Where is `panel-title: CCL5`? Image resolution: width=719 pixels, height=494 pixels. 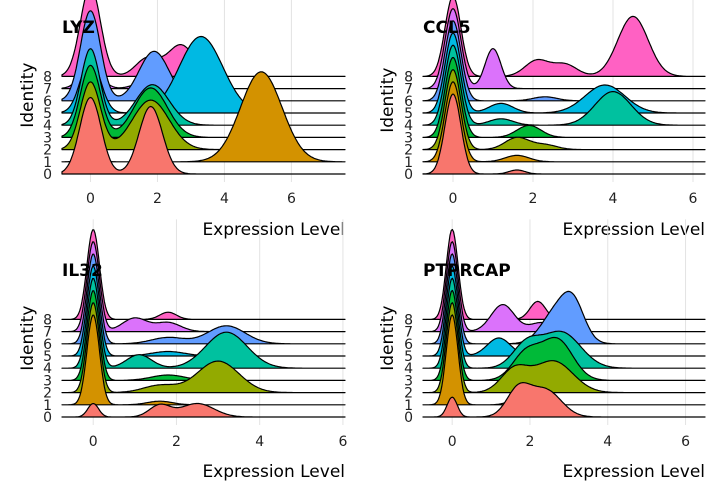
panel-title: CCL5 is located at coordinates (447, 28).